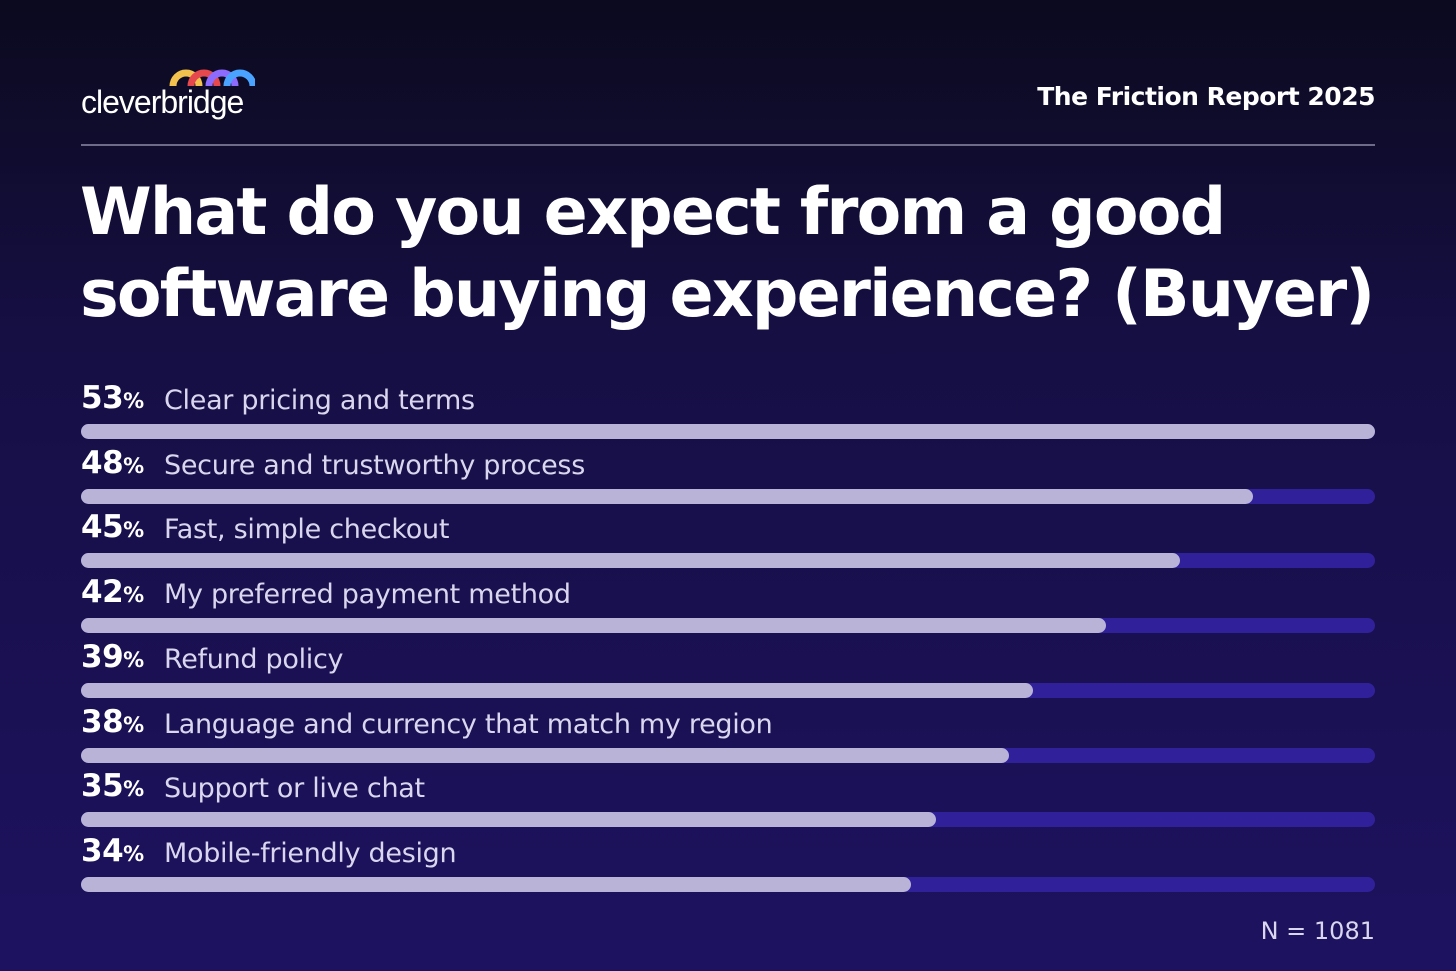 The width and height of the screenshot is (1456, 971). Describe the element at coordinates (162, 102) in the screenshot. I see `logo-text: cleverbridge` at that location.